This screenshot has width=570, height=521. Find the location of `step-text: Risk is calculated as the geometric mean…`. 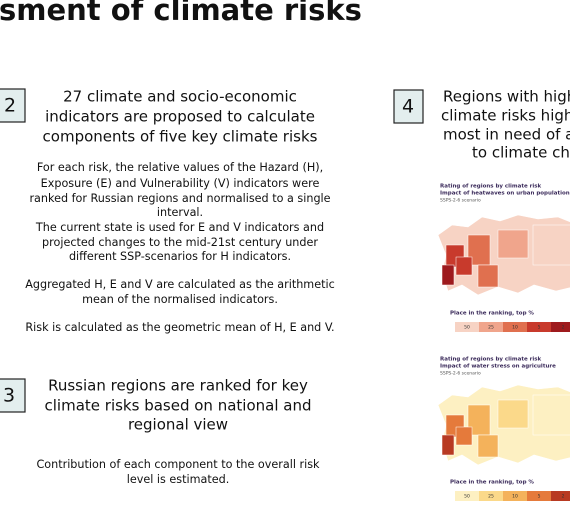

step-text: Risk is calculated as the geometric mean… is located at coordinates (179, 327).